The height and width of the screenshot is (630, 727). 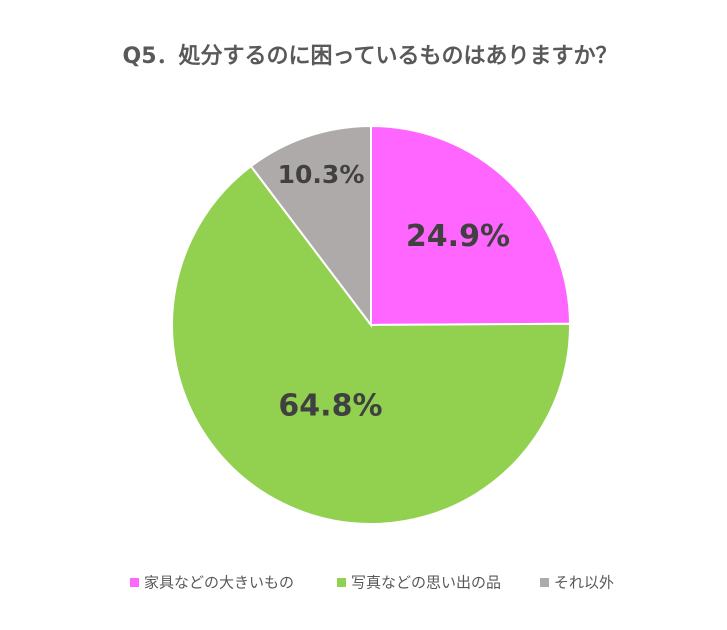 What do you see at coordinates (370, 56) in the screenshot?
I see `chart-title: Q5．処分するのに困っているものはありますか？` at bounding box center [370, 56].